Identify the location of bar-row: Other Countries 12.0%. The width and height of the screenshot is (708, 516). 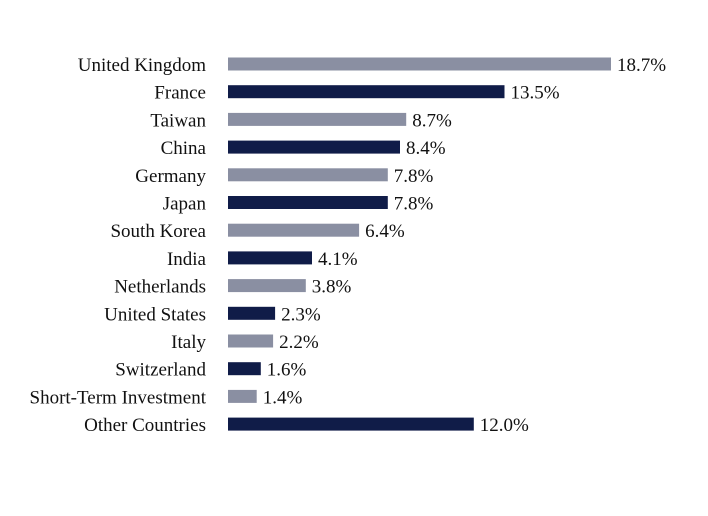
(306, 425).